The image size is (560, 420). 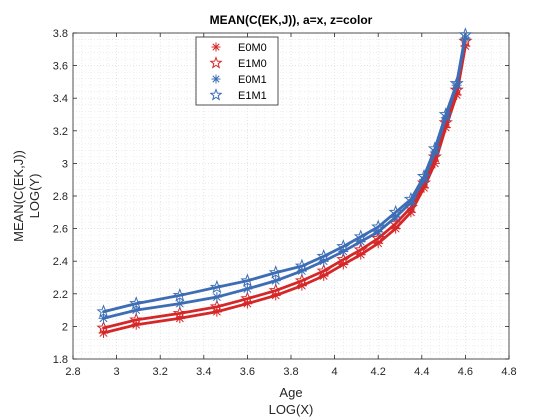 I want to click on legend-label-e1m0: E1M0, so click(x=252, y=64).